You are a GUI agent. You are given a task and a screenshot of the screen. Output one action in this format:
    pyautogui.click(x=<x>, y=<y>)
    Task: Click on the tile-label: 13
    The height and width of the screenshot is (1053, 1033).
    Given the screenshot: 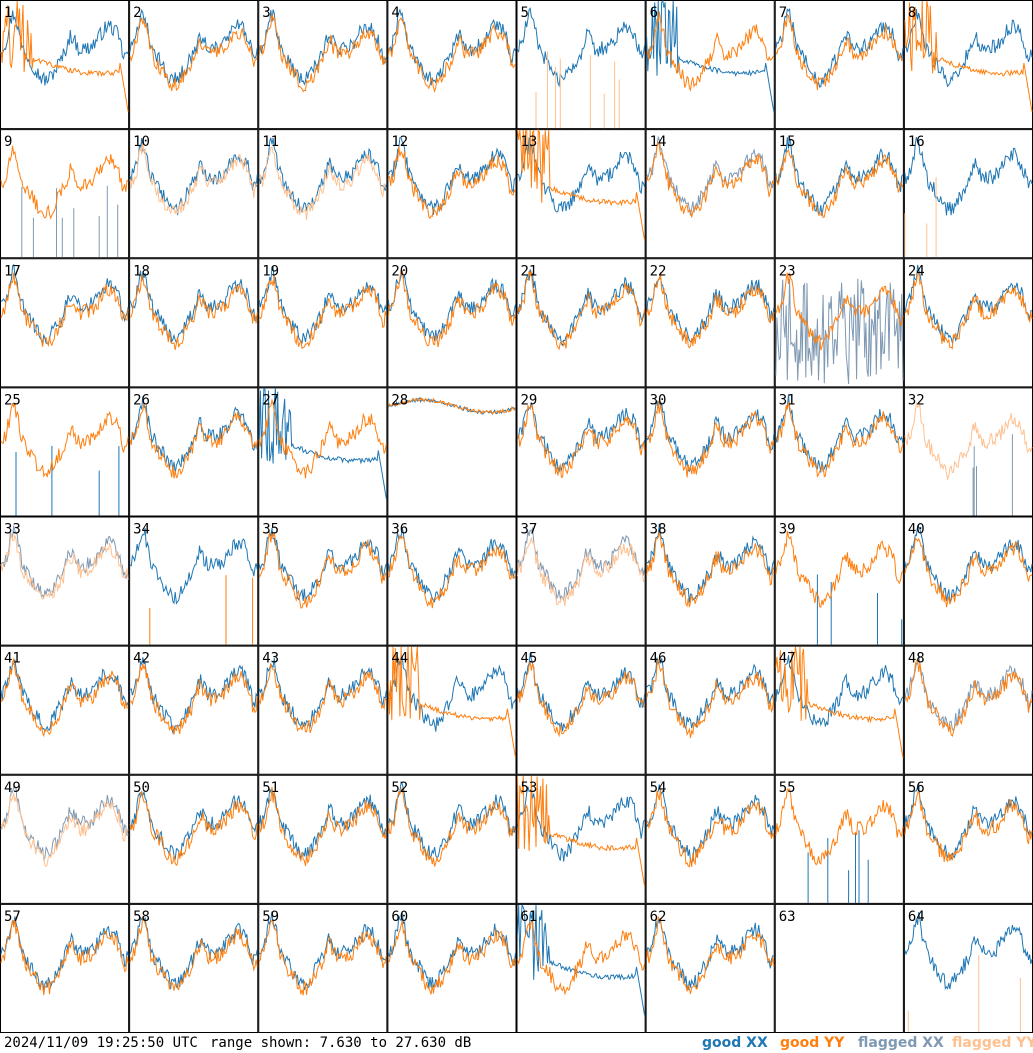 What is the action you would take?
    pyautogui.click(x=529, y=142)
    